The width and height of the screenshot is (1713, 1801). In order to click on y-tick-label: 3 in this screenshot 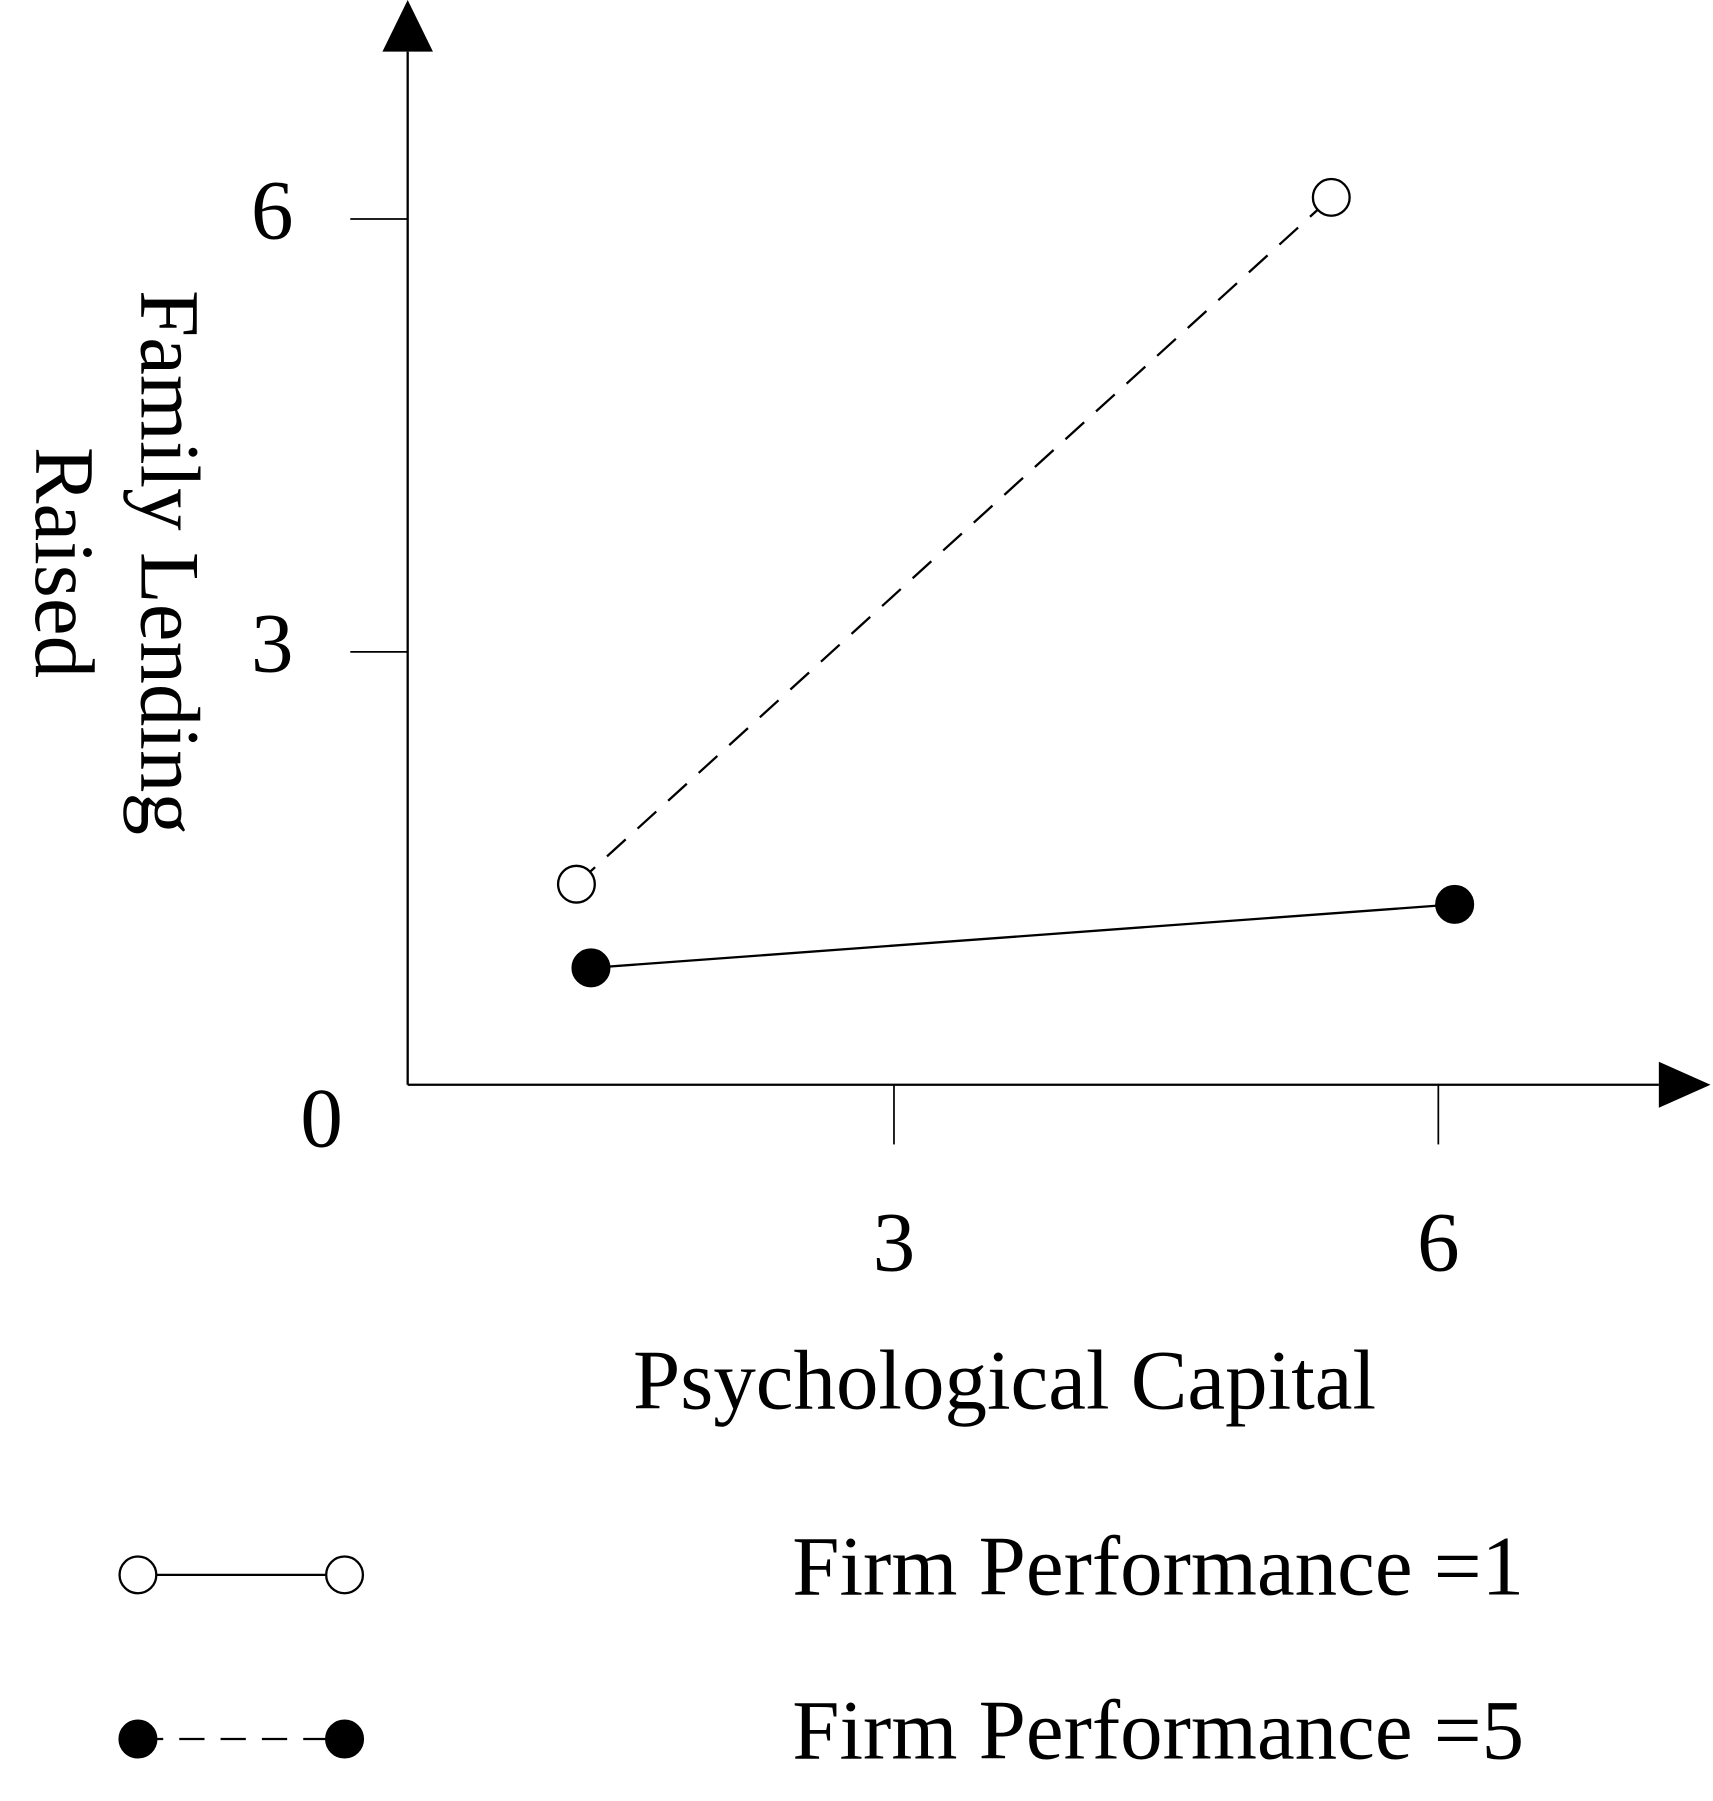, I will do `click(272, 643)`.